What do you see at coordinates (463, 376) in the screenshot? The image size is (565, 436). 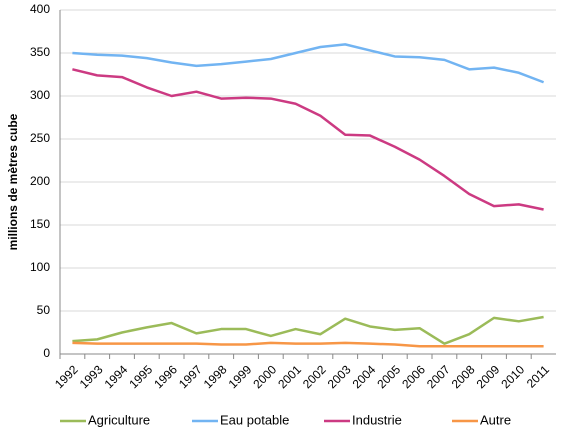 I see `x-tick-label: 2008` at bounding box center [463, 376].